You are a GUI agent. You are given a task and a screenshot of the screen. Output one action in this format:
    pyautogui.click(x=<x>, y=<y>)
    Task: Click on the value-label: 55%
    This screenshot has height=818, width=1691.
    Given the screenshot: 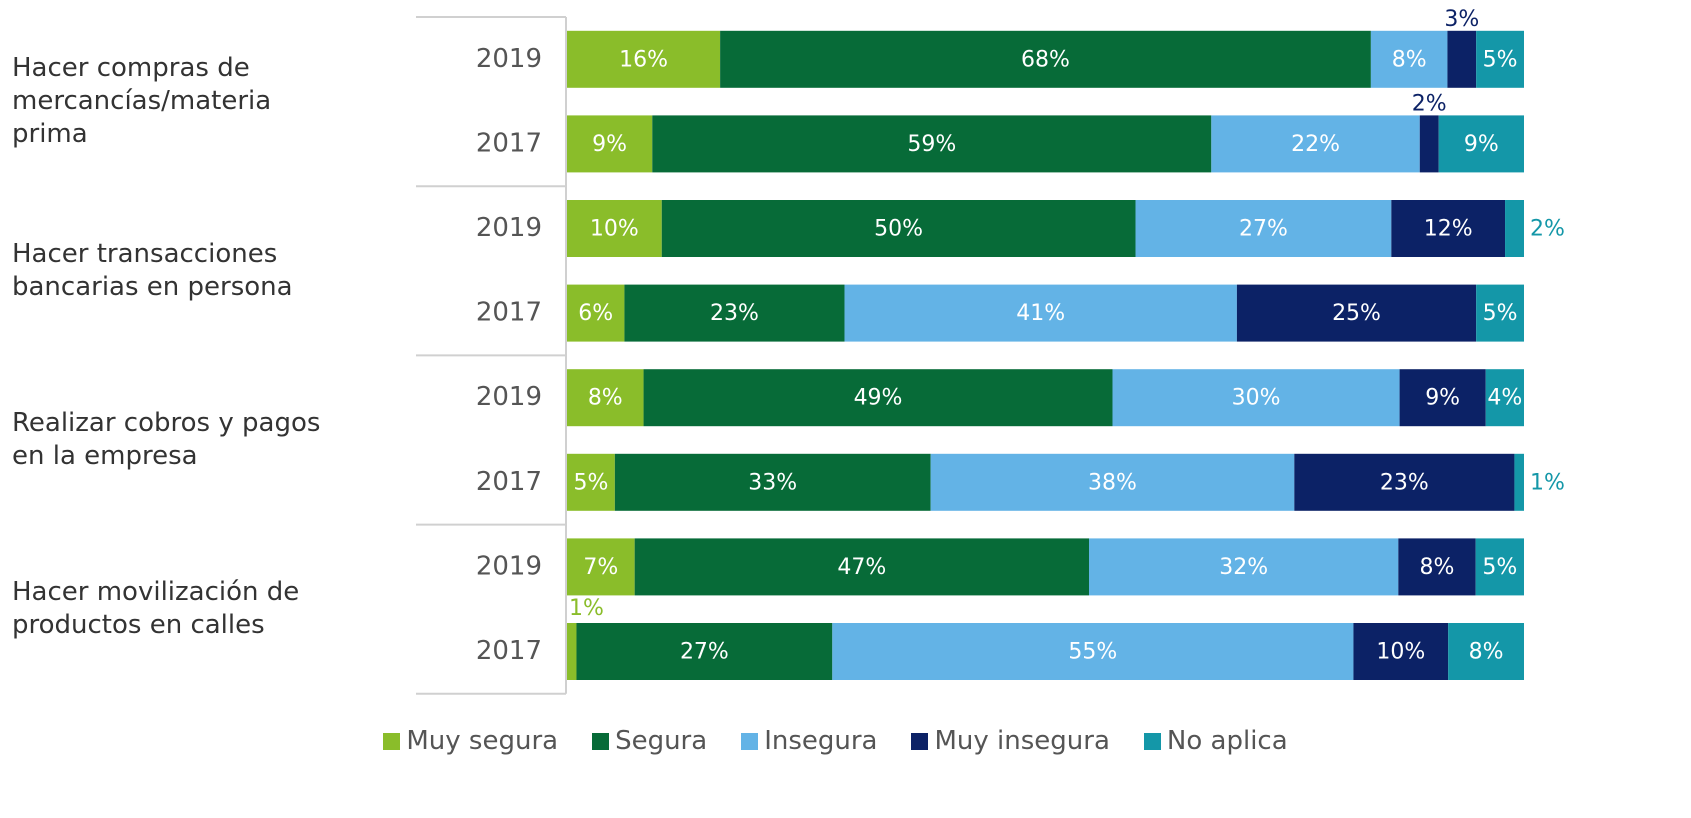 What is the action you would take?
    pyautogui.click(x=1092, y=652)
    